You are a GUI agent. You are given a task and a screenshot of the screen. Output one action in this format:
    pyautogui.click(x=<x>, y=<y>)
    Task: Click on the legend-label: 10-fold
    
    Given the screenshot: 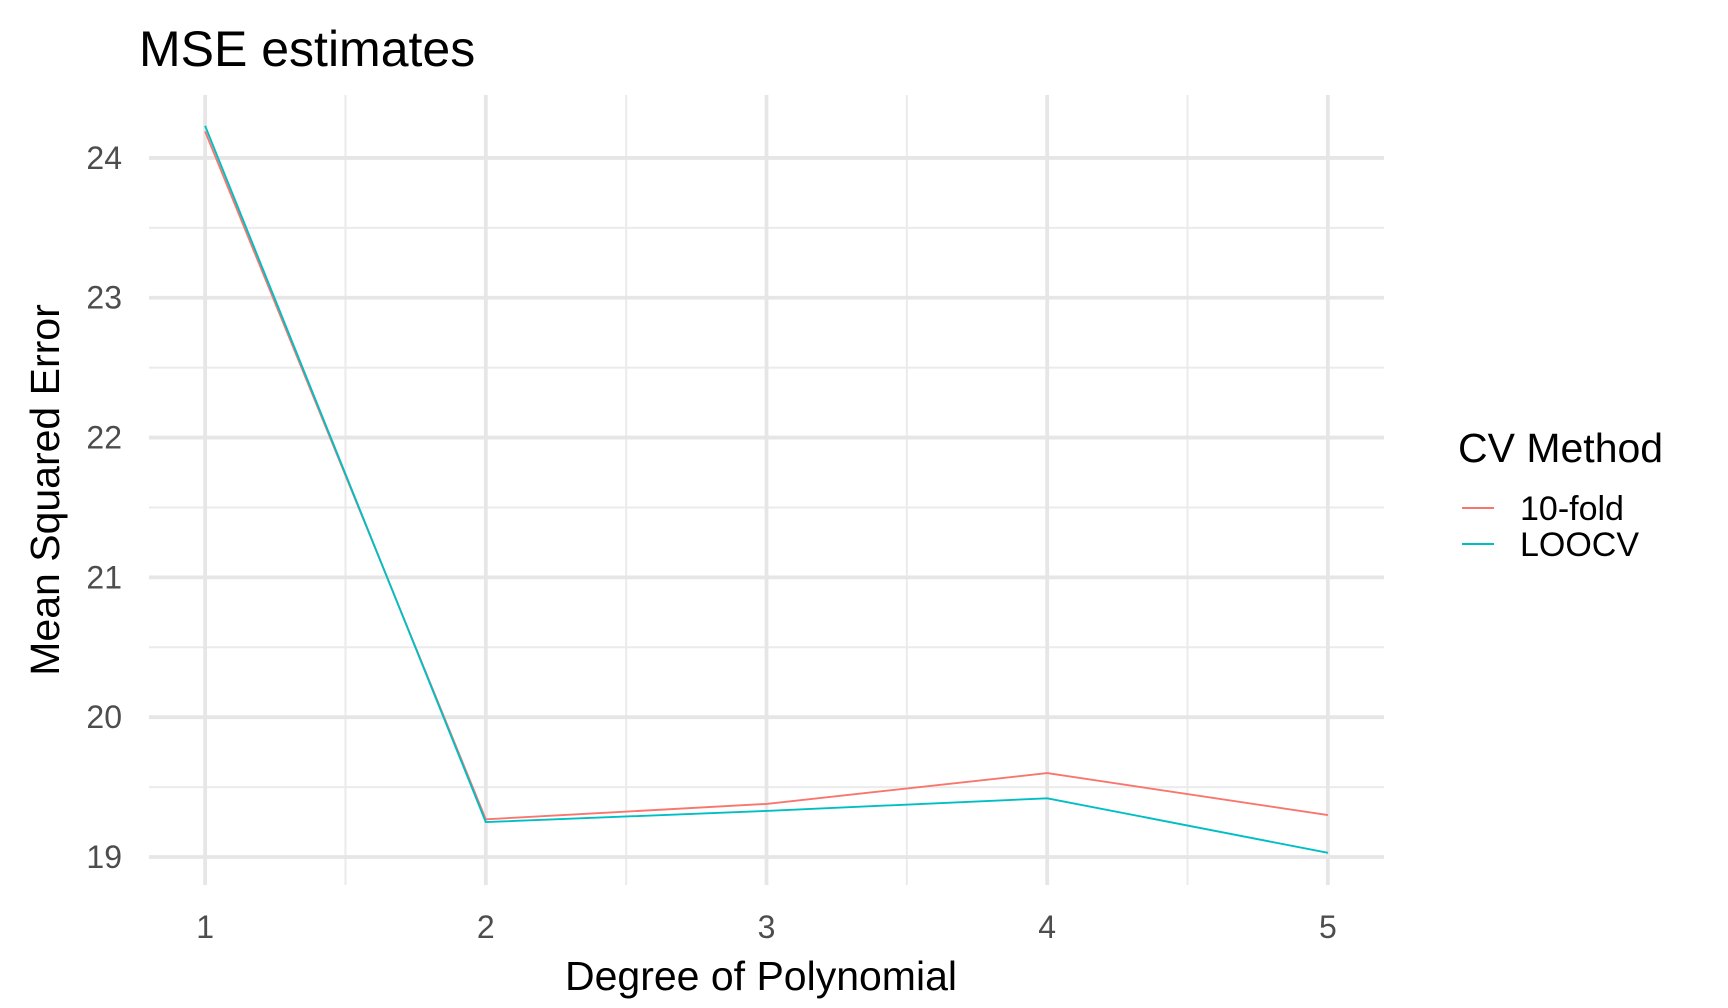 What is the action you would take?
    pyautogui.click(x=1572, y=509)
    